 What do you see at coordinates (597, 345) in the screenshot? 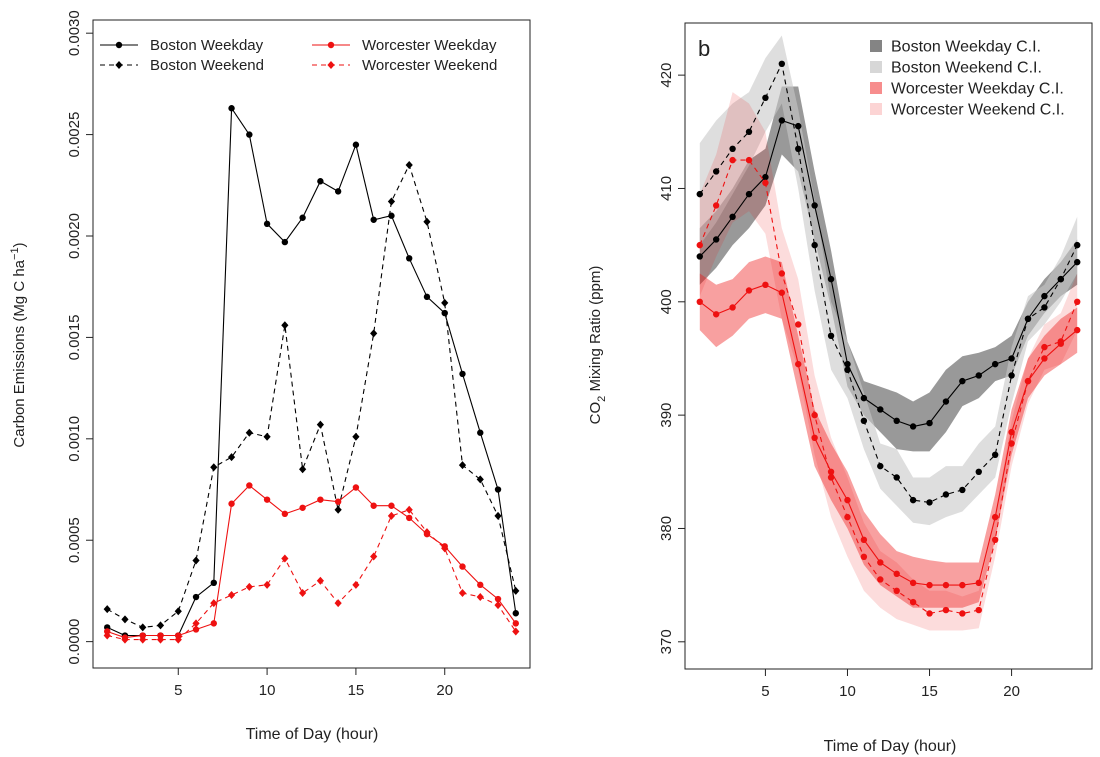
I see `y-axis-title: CO2 Mixing Ratio (ppm)` at bounding box center [597, 345].